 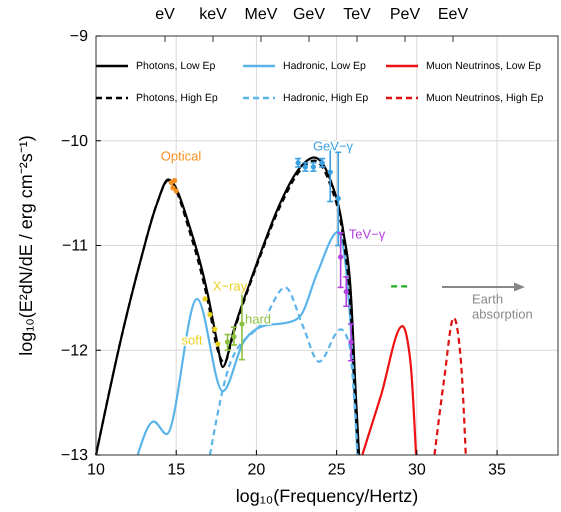 What do you see at coordinates (79, 37) in the screenshot?
I see `y-tick-label: −9` at bounding box center [79, 37].